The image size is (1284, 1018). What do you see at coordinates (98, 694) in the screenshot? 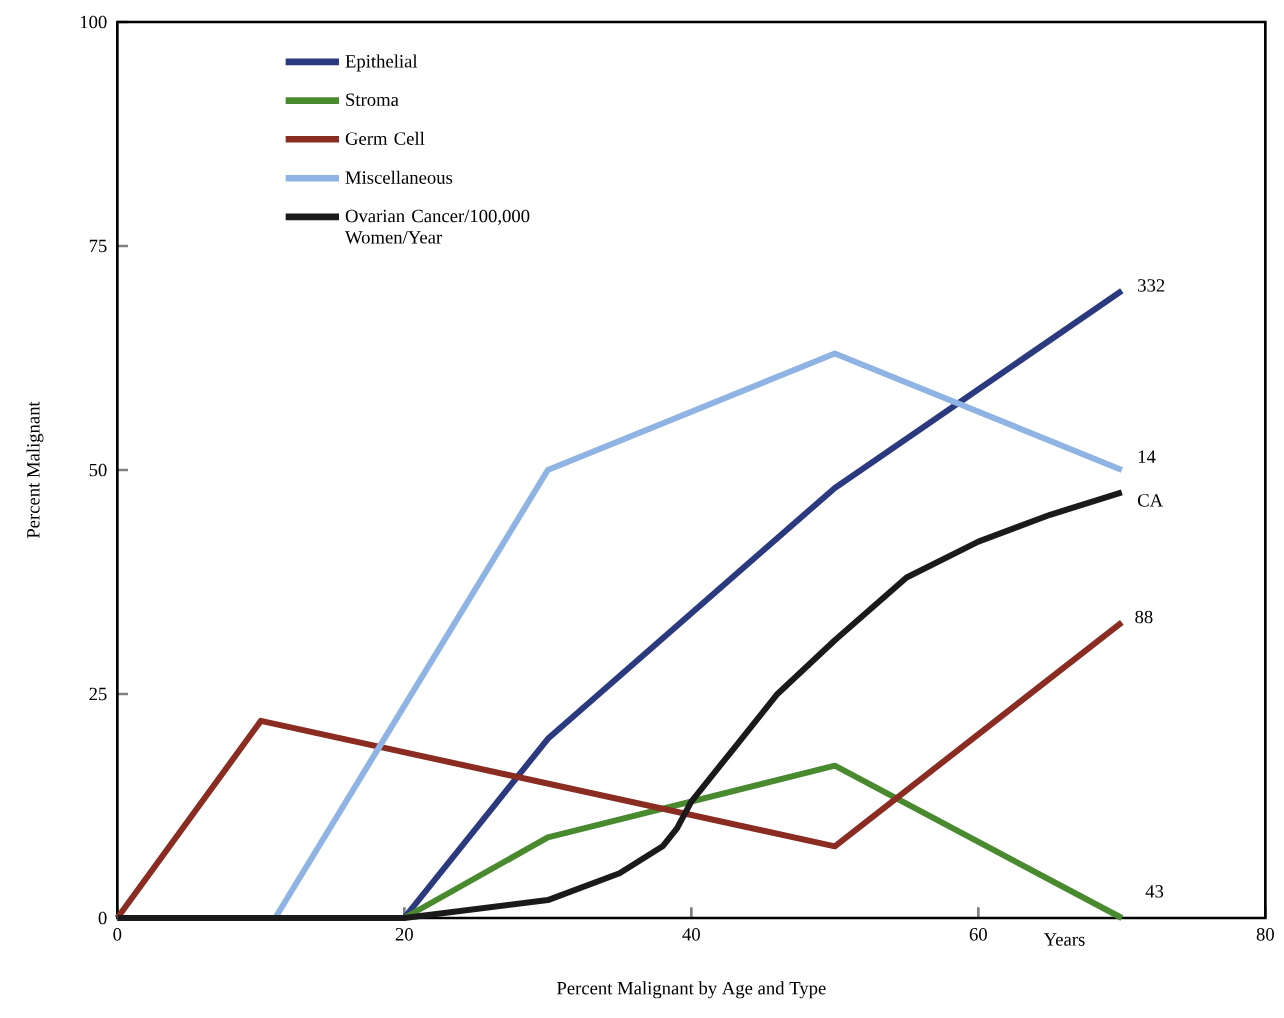
I see `y-tick-label: 25` at bounding box center [98, 694].